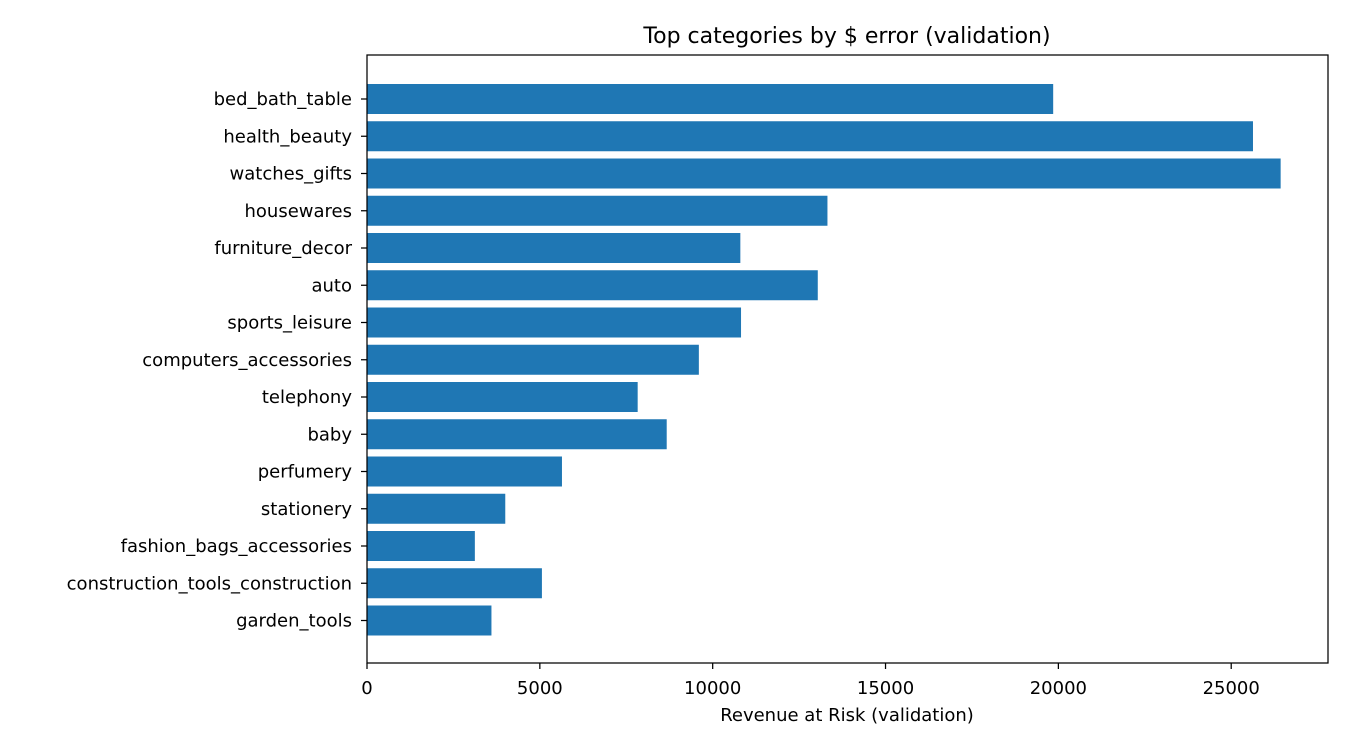 This screenshot has width=1350, height=754. I want to click on bar-stationery, so click(436, 508).